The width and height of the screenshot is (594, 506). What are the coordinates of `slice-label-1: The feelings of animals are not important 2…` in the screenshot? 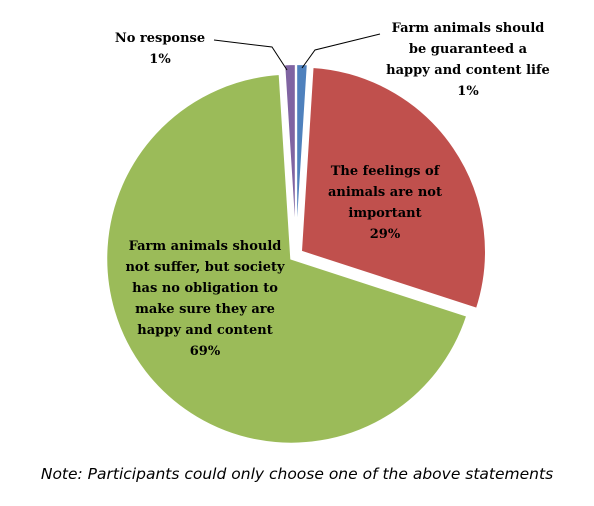 It's located at (385, 203).